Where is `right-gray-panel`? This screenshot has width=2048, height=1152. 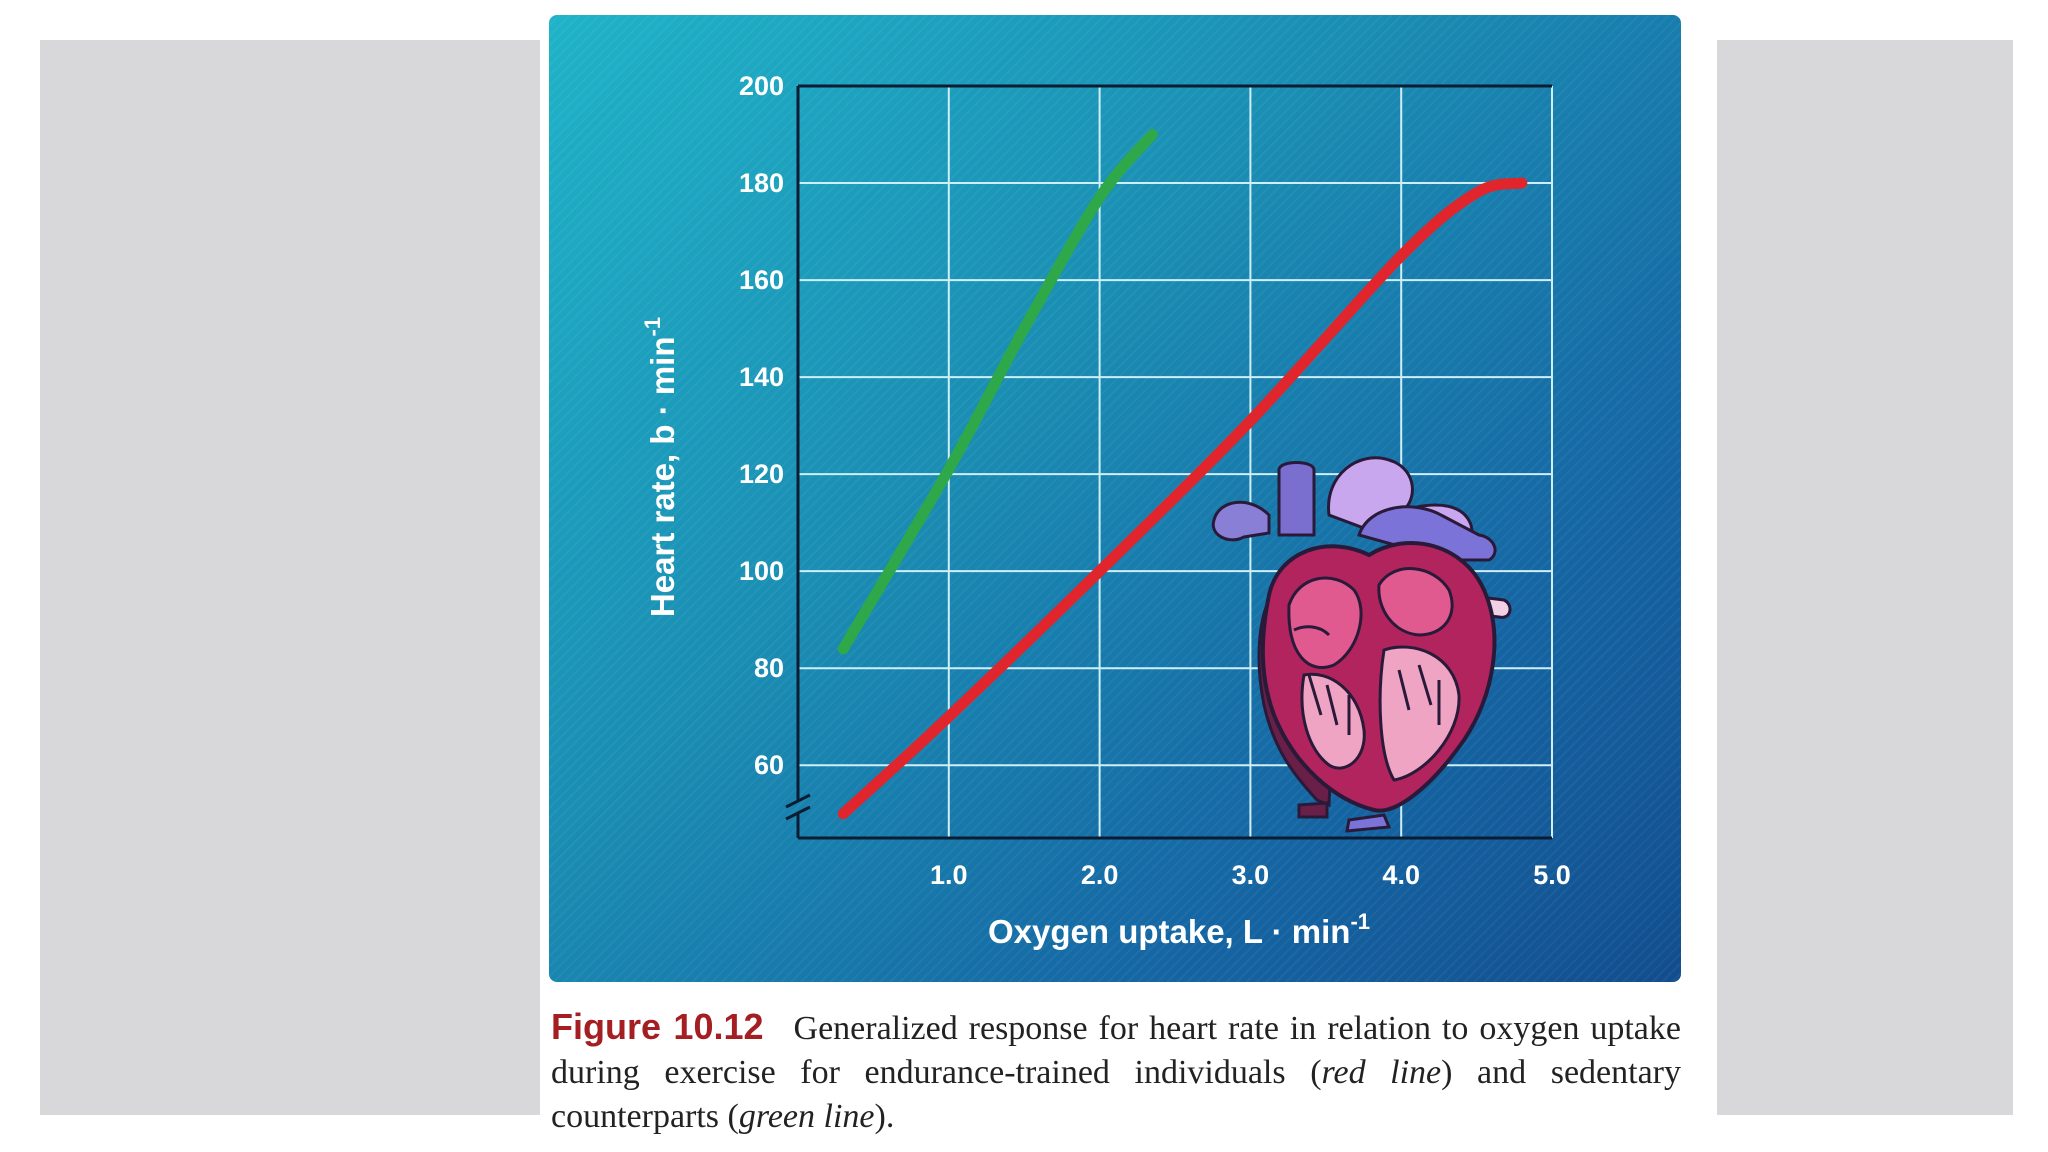 right-gray-panel is located at coordinates (1865, 577).